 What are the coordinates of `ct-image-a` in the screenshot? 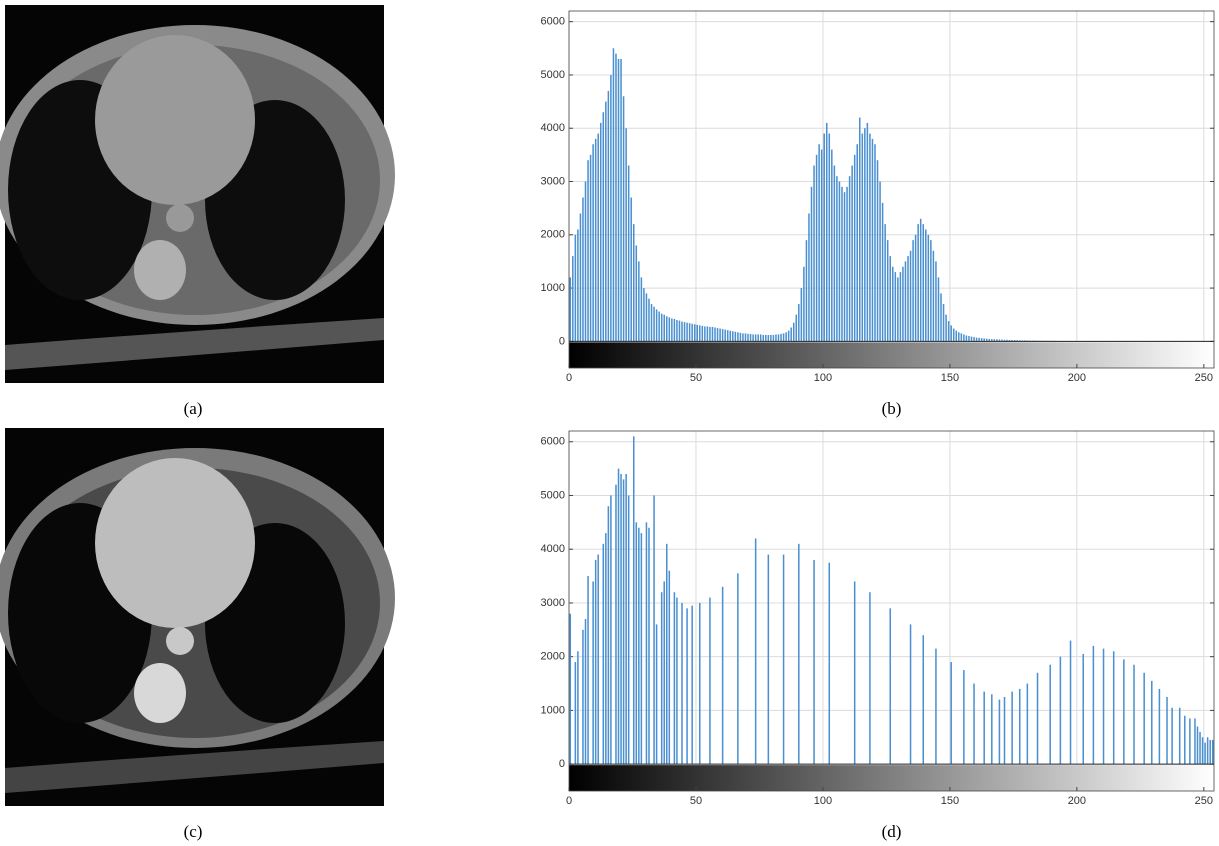 It's located at (197, 194).